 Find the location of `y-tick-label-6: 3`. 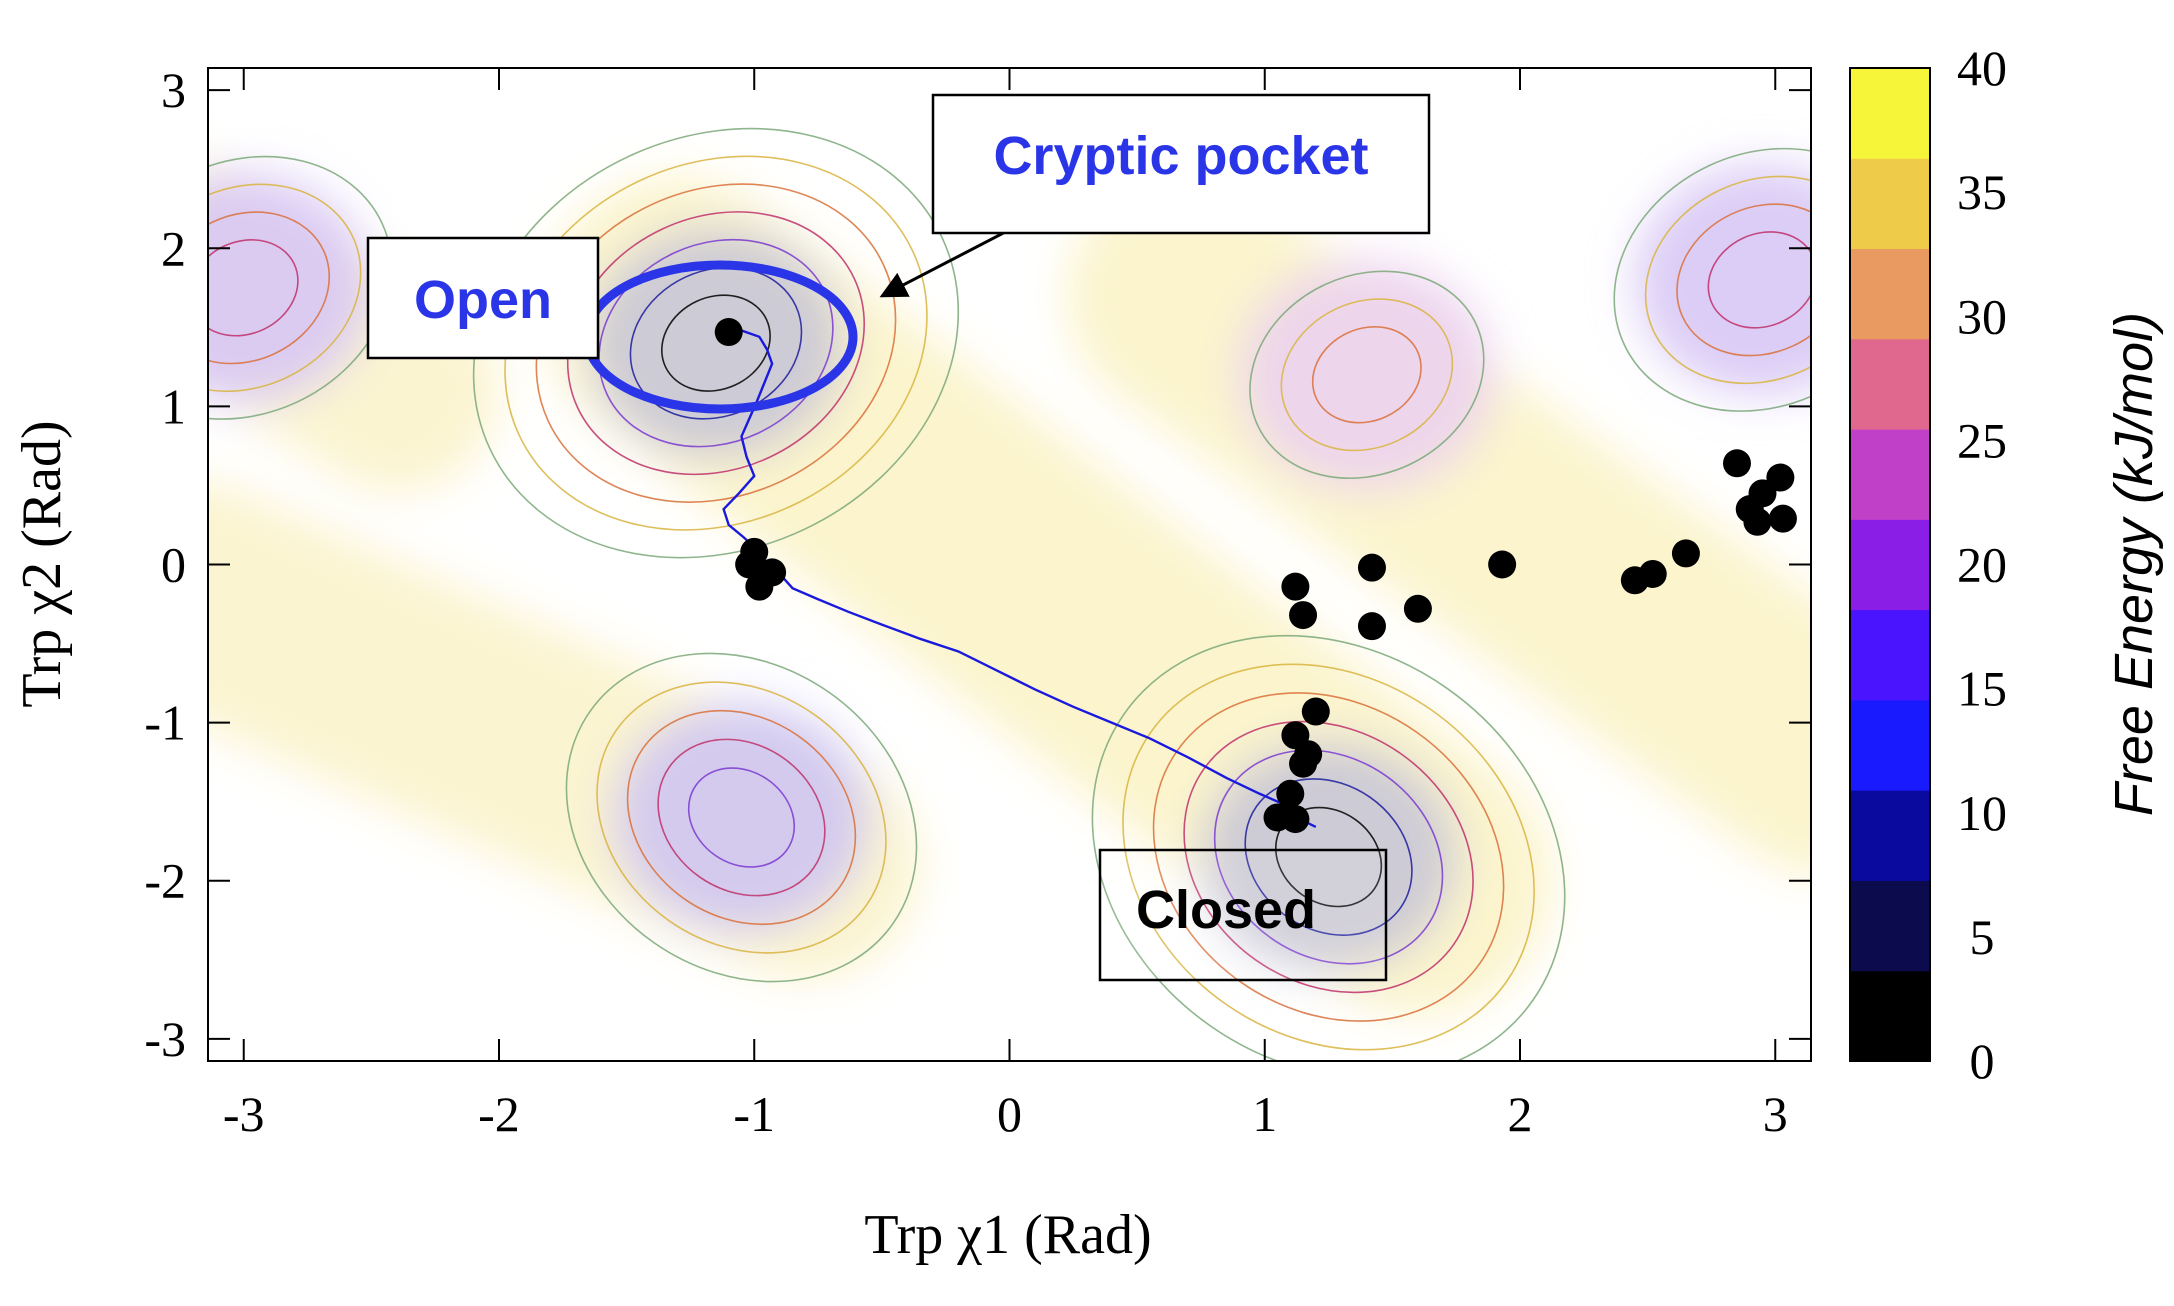

y-tick-label-6: 3 is located at coordinates (173, 90).